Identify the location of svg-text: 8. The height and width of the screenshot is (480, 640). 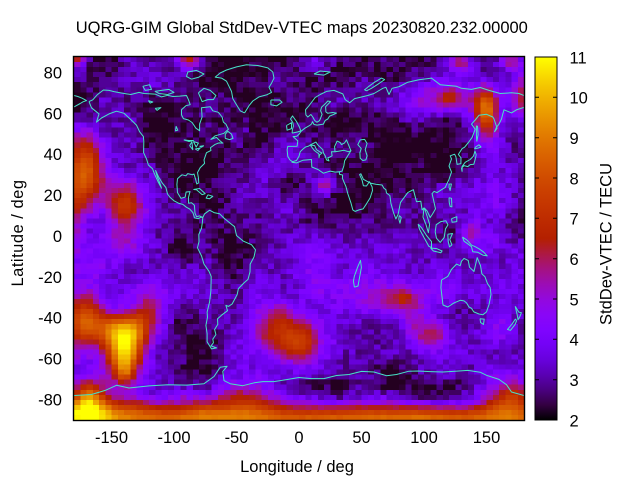
(574, 179).